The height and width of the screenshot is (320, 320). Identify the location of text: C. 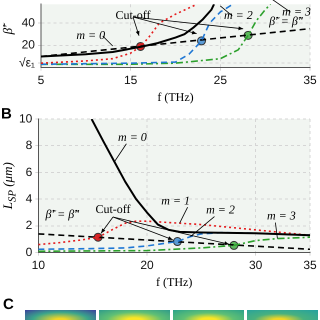
(8, 304).